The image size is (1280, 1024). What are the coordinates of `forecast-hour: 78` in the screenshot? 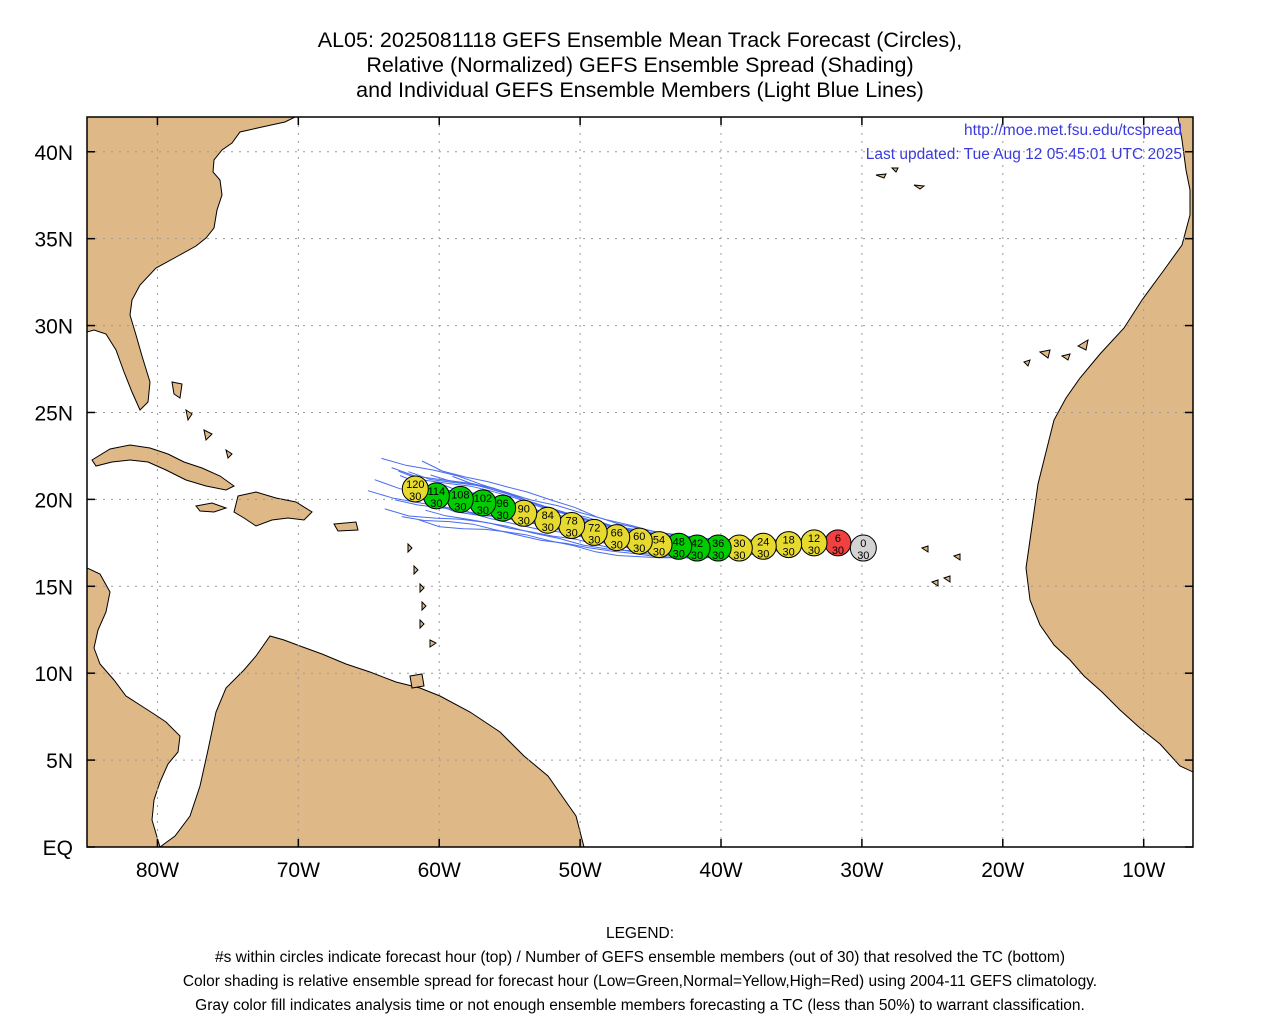 It's located at (572, 521).